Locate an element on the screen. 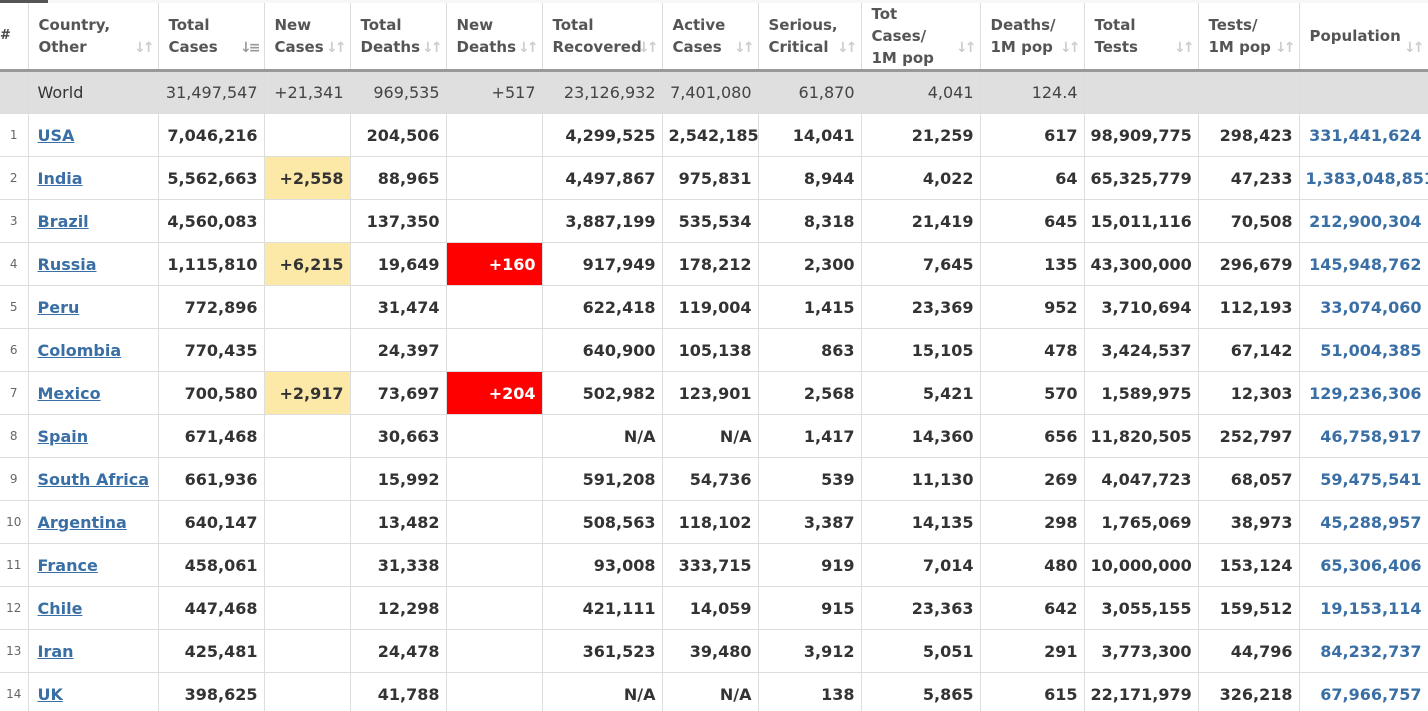  total-deaths-cell: 204,506 is located at coordinates (398, 135).